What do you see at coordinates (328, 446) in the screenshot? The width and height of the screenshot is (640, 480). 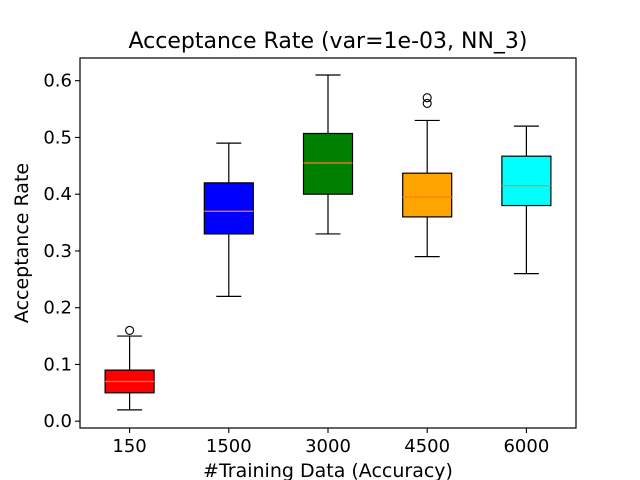 I see `x-tick-label: 3000` at bounding box center [328, 446].